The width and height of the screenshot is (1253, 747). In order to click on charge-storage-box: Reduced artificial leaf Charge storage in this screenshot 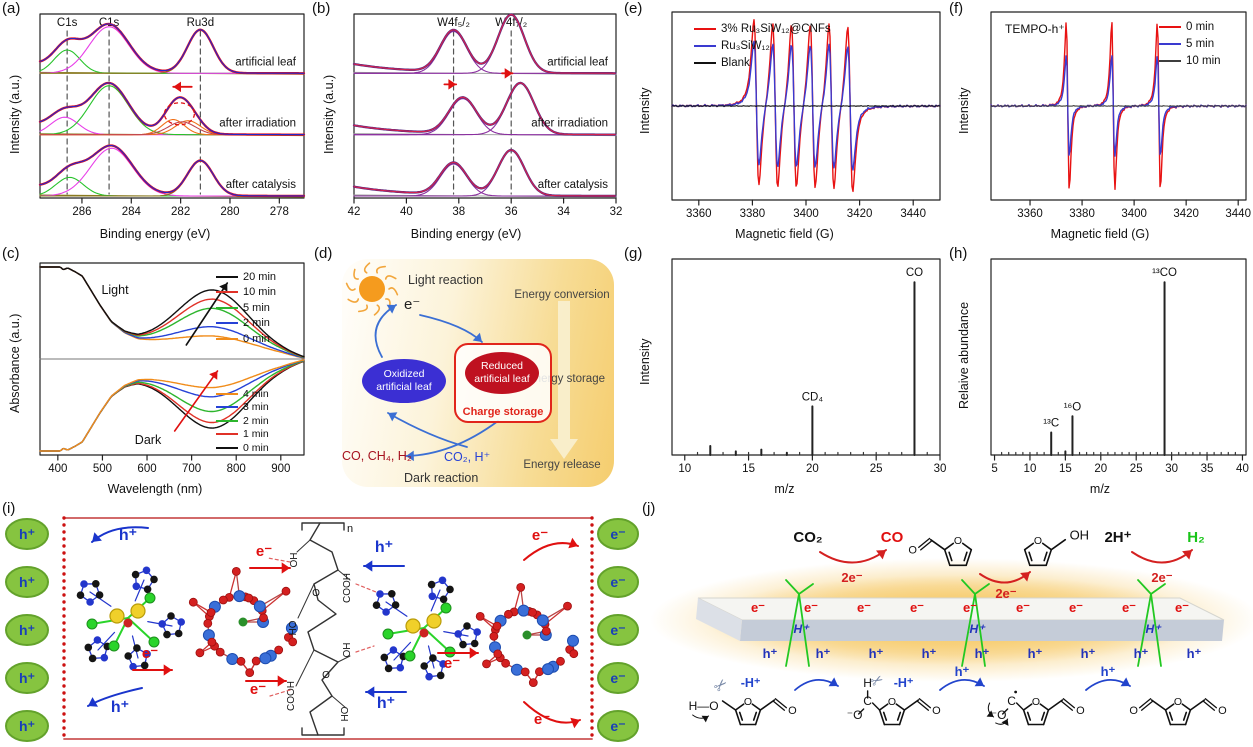, I will do `click(503, 383)`.